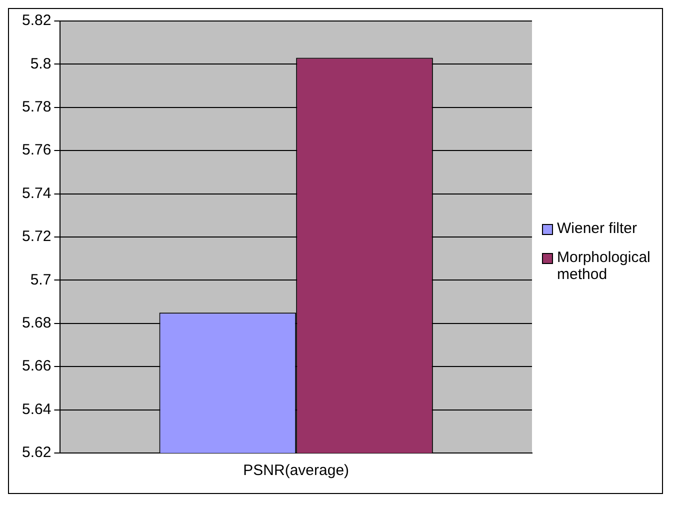 The image size is (675, 506). Describe the element at coordinates (37, 323) in the screenshot. I see `y-tick-label: 5.68` at that location.